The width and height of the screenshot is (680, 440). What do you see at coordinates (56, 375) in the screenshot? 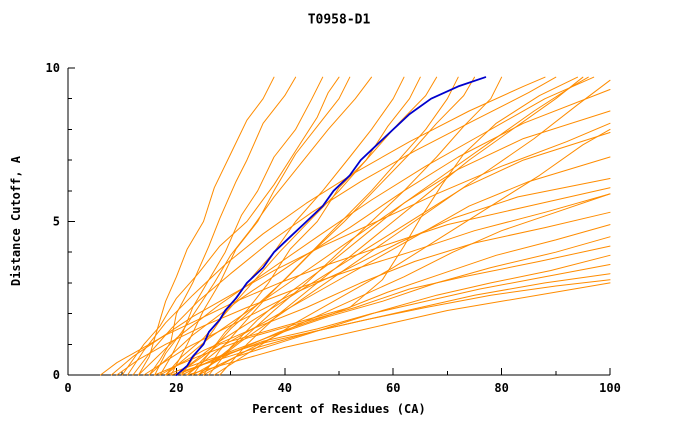
I see `y-tick-label: 0` at bounding box center [56, 375].